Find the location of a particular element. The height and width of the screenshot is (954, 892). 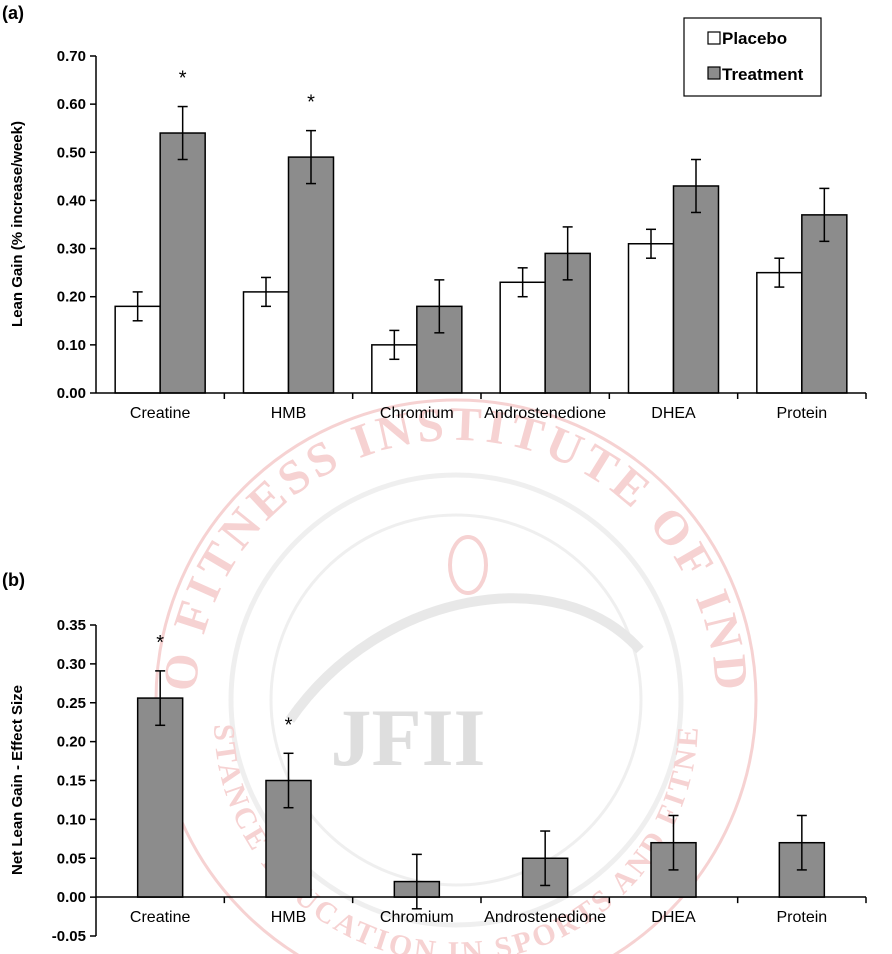

pa-bar-hmb-treatment is located at coordinates (311, 275).